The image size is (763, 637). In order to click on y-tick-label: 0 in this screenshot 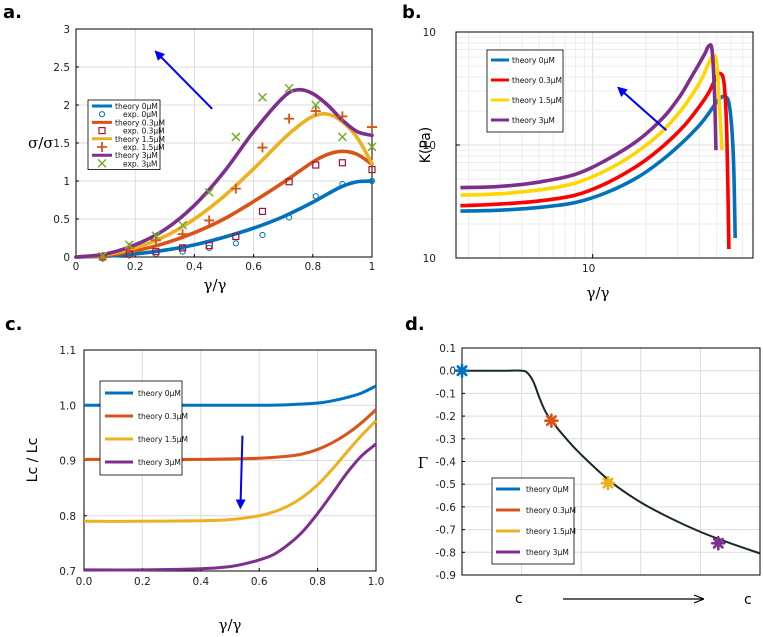, I will do `click(66, 258)`.